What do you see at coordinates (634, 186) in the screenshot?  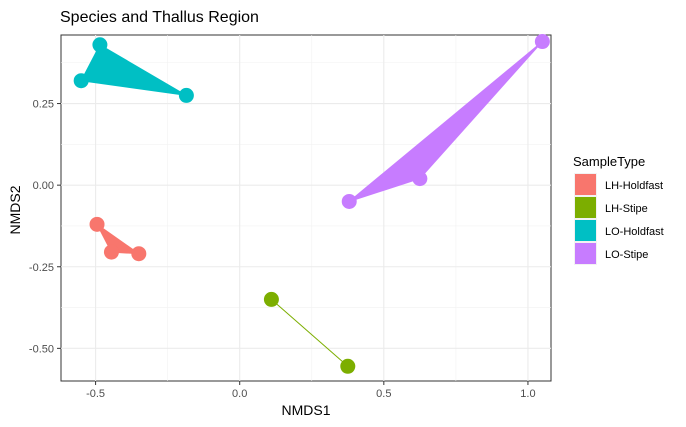 I see `legend-label-lh-holdfast: LH-Holdfast` at bounding box center [634, 186].